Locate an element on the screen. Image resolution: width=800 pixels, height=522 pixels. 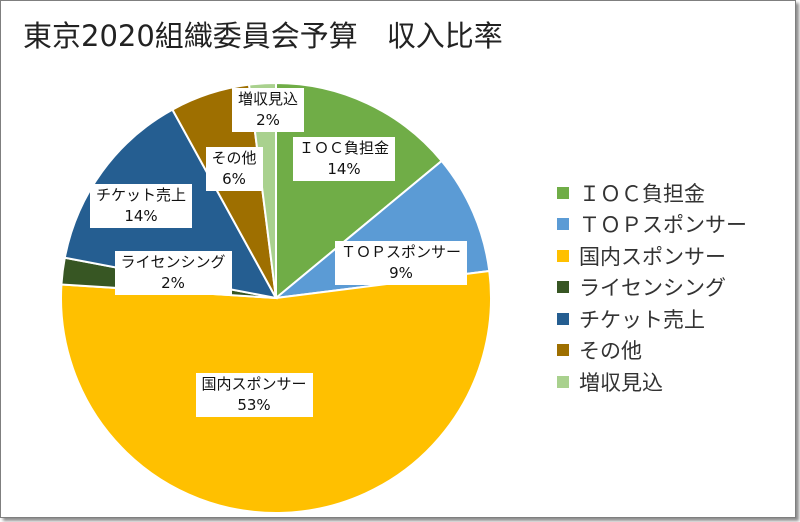
legend-label: 国内スポンサー is located at coordinates (652, 256).